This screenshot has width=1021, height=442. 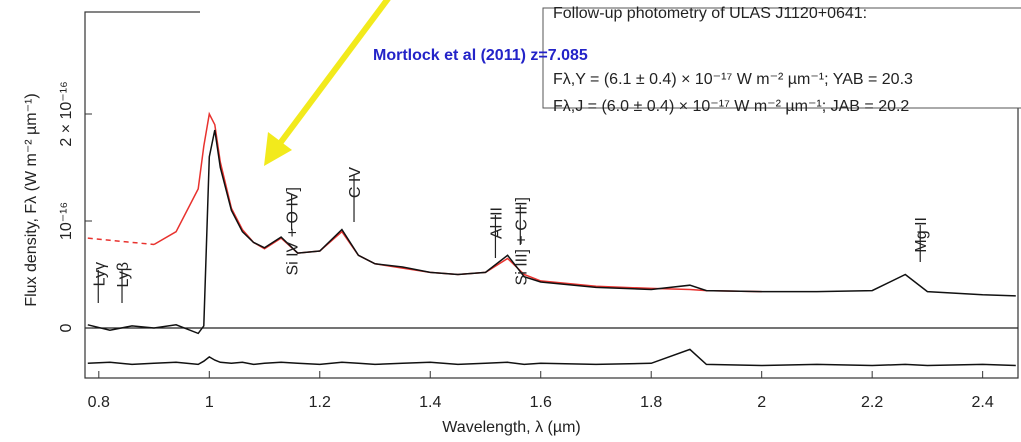 I want to click on x-axis-label: Wavelength, λ (µm), so click(x=511, y=427).